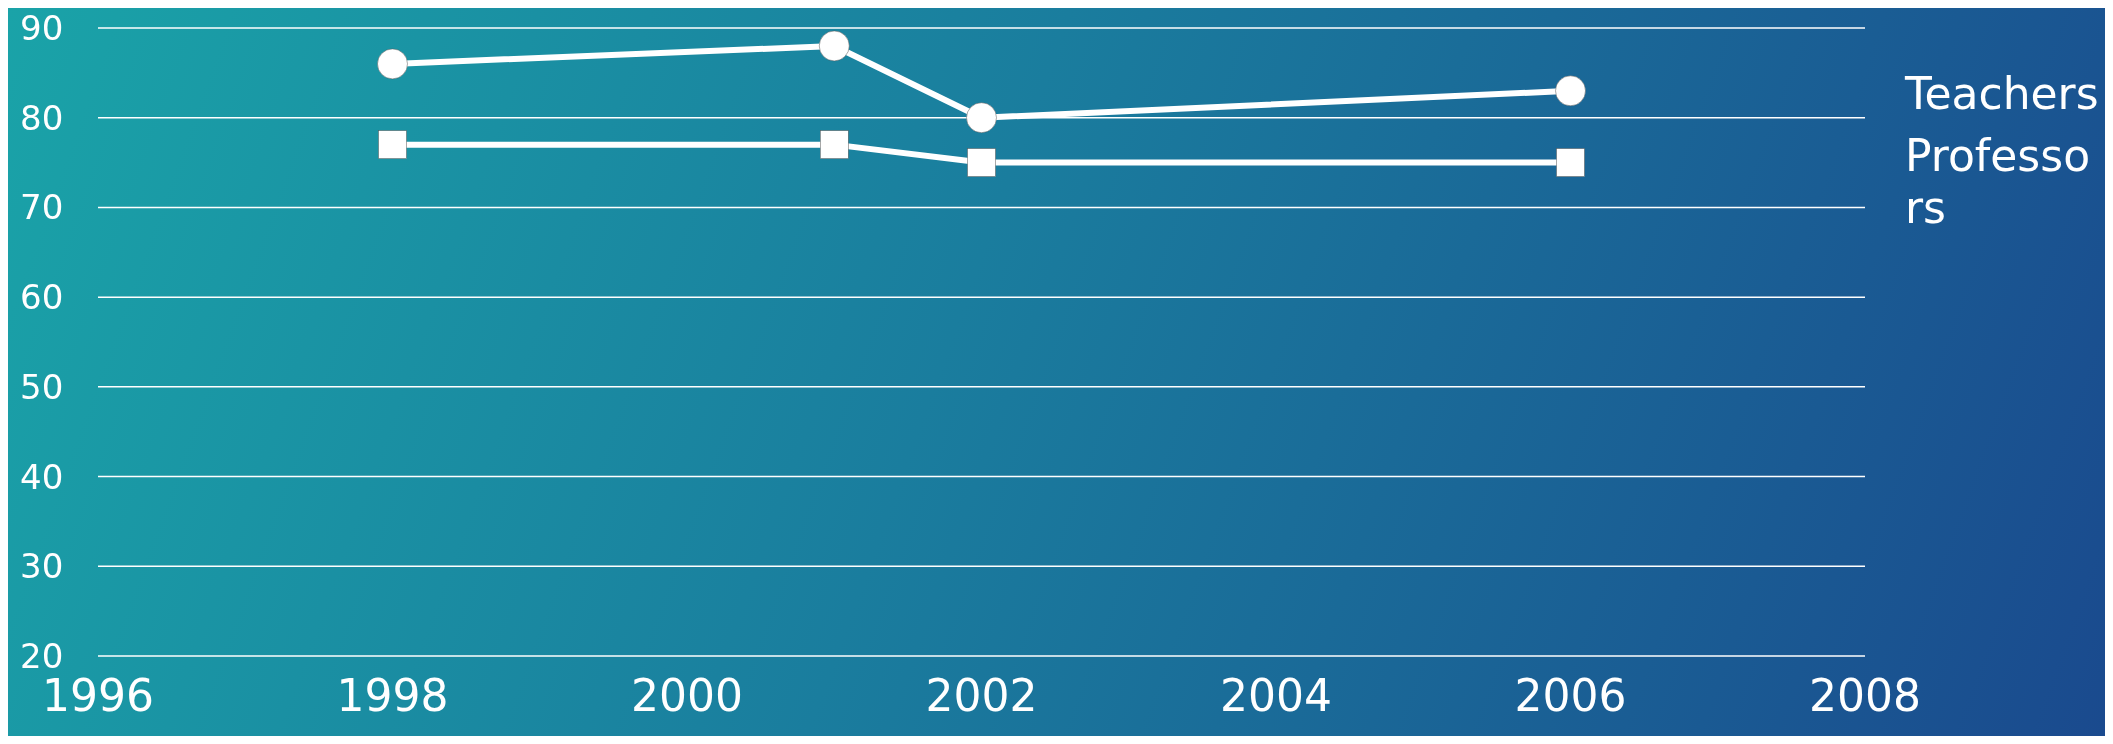 The height and width of the screenshot is (744, 2113). What do you see at coordinates (42, 476) in the screenshot?
I see `y-tick-label: 40` at bounding box center [42, 476].